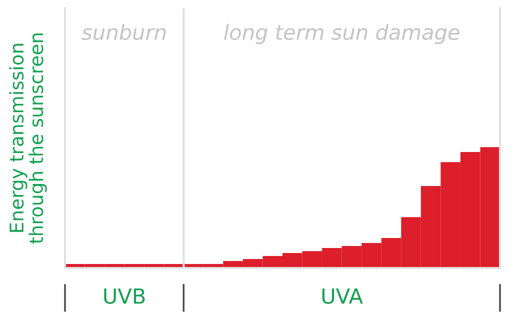 This screenshot has height=324, width=516. What do you see at coordinates (342, 34) in the screenshot?
I see `text: long term sun damage` at bounding box center [342, 34].